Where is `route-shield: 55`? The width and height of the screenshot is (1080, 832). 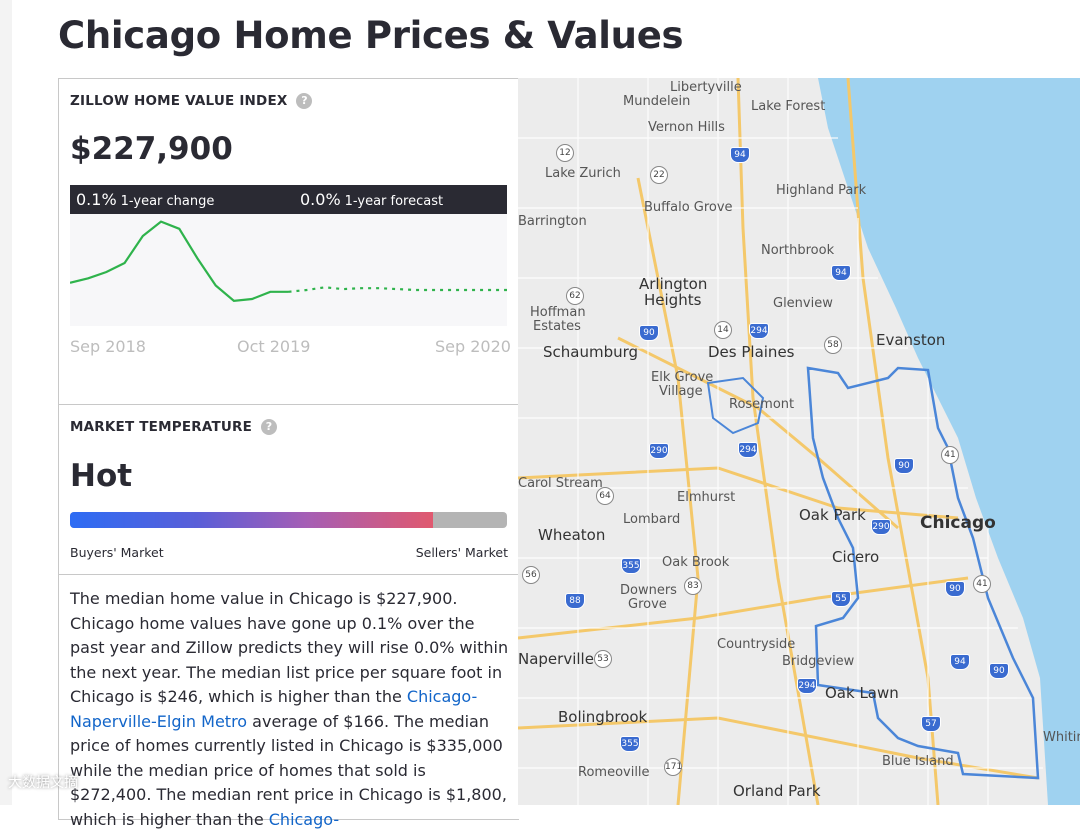 route-shield: 55 is located at coordinates (841, 599).